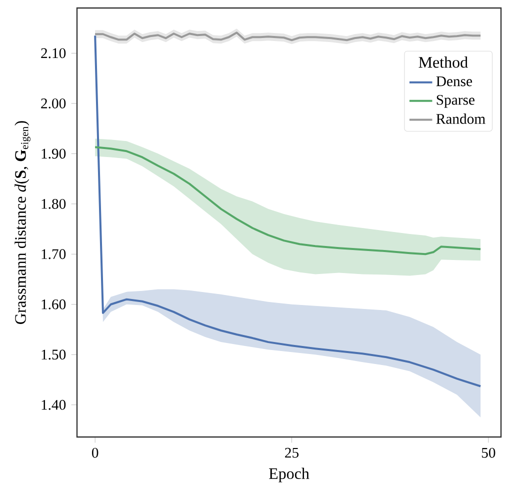  I want to click on legend-label: Random, so click(461, 119).